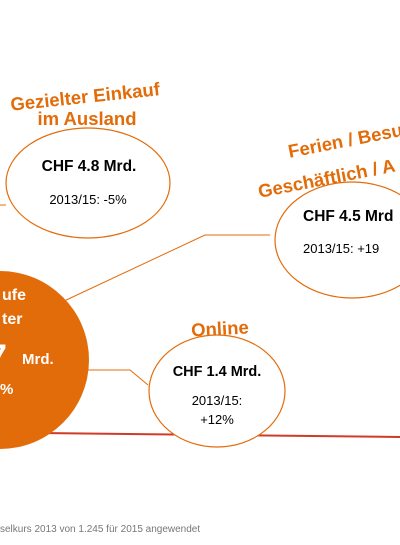 This screenshot has height=545, width=400. I want to click on bubble-ausland-amount: CHF 4.8 Mrd., so click(89, 166).